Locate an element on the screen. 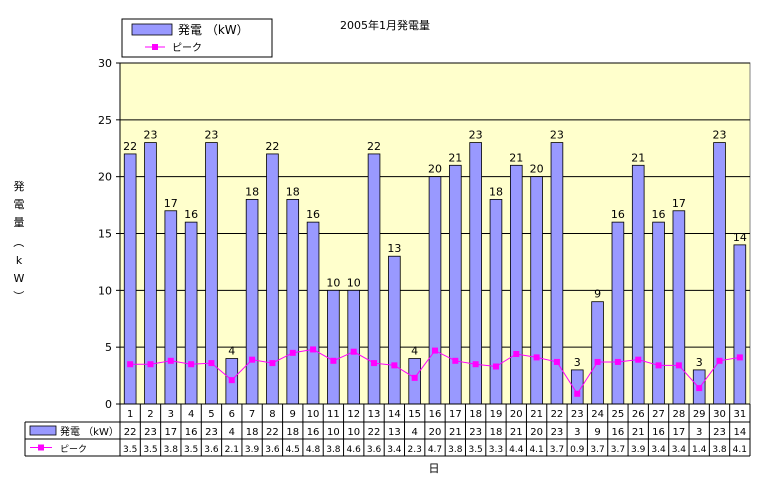 This screenshot has height=485, width=775. x-tick-label: 12 is located at coordinates (353, 414).